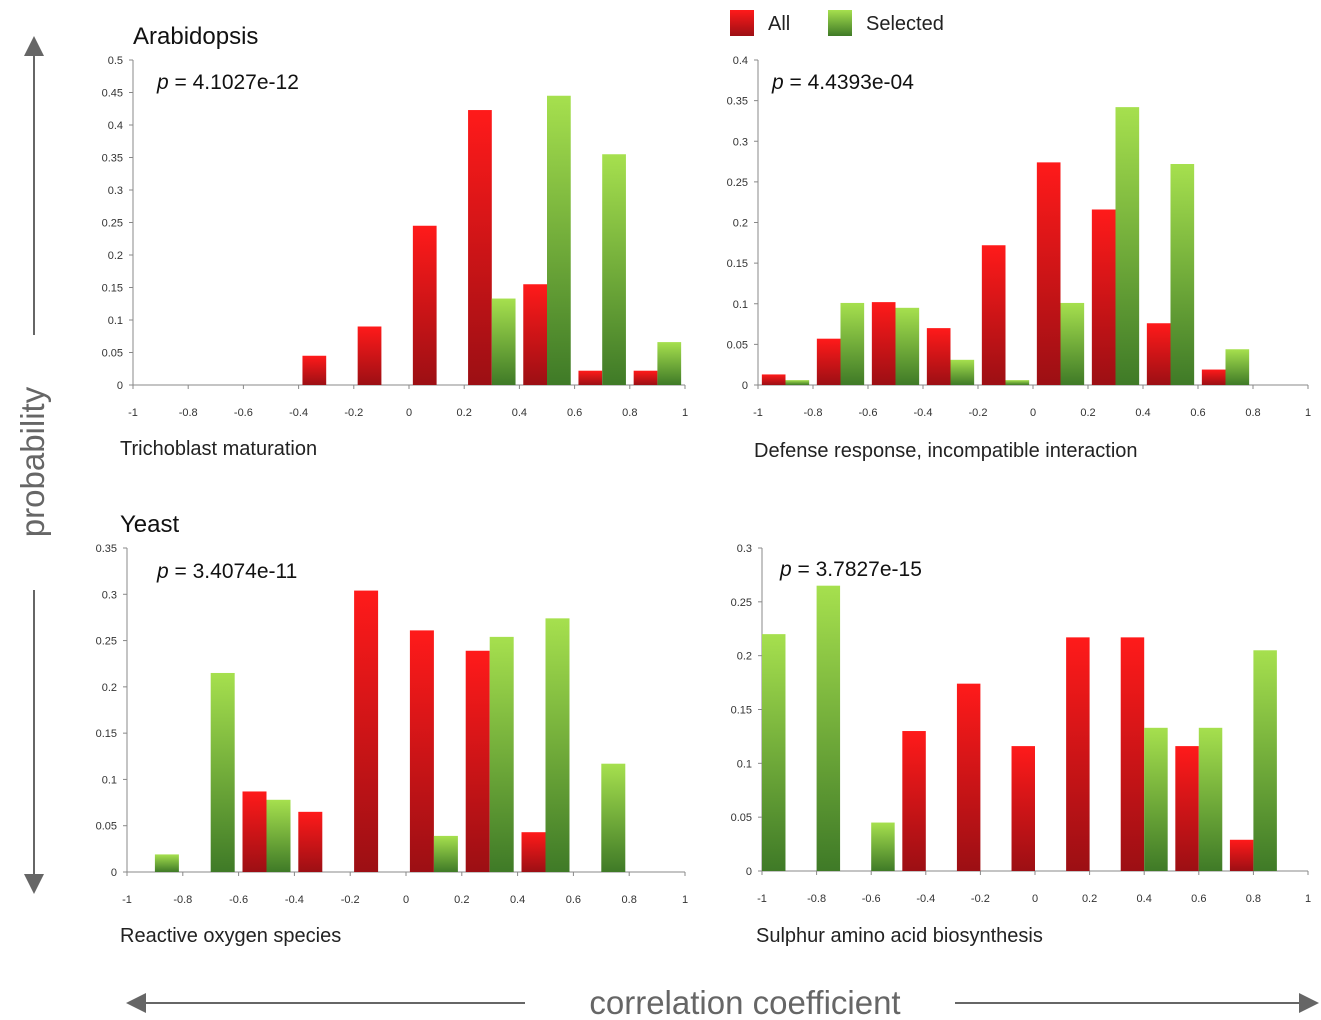 Image resolution: width=1321 pixels, height=1020 pixels. I want to click on p-value-label: p = 4.4393e-04, so click(842, 82).